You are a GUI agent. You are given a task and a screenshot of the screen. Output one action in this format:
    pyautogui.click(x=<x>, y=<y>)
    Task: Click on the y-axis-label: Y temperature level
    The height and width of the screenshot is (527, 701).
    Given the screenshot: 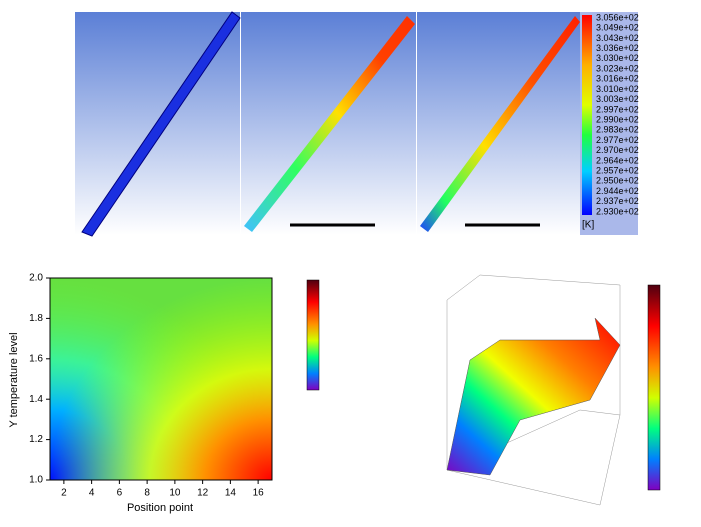 What is the action you would take?
    pyautogui.click(x=14, y=379)
    